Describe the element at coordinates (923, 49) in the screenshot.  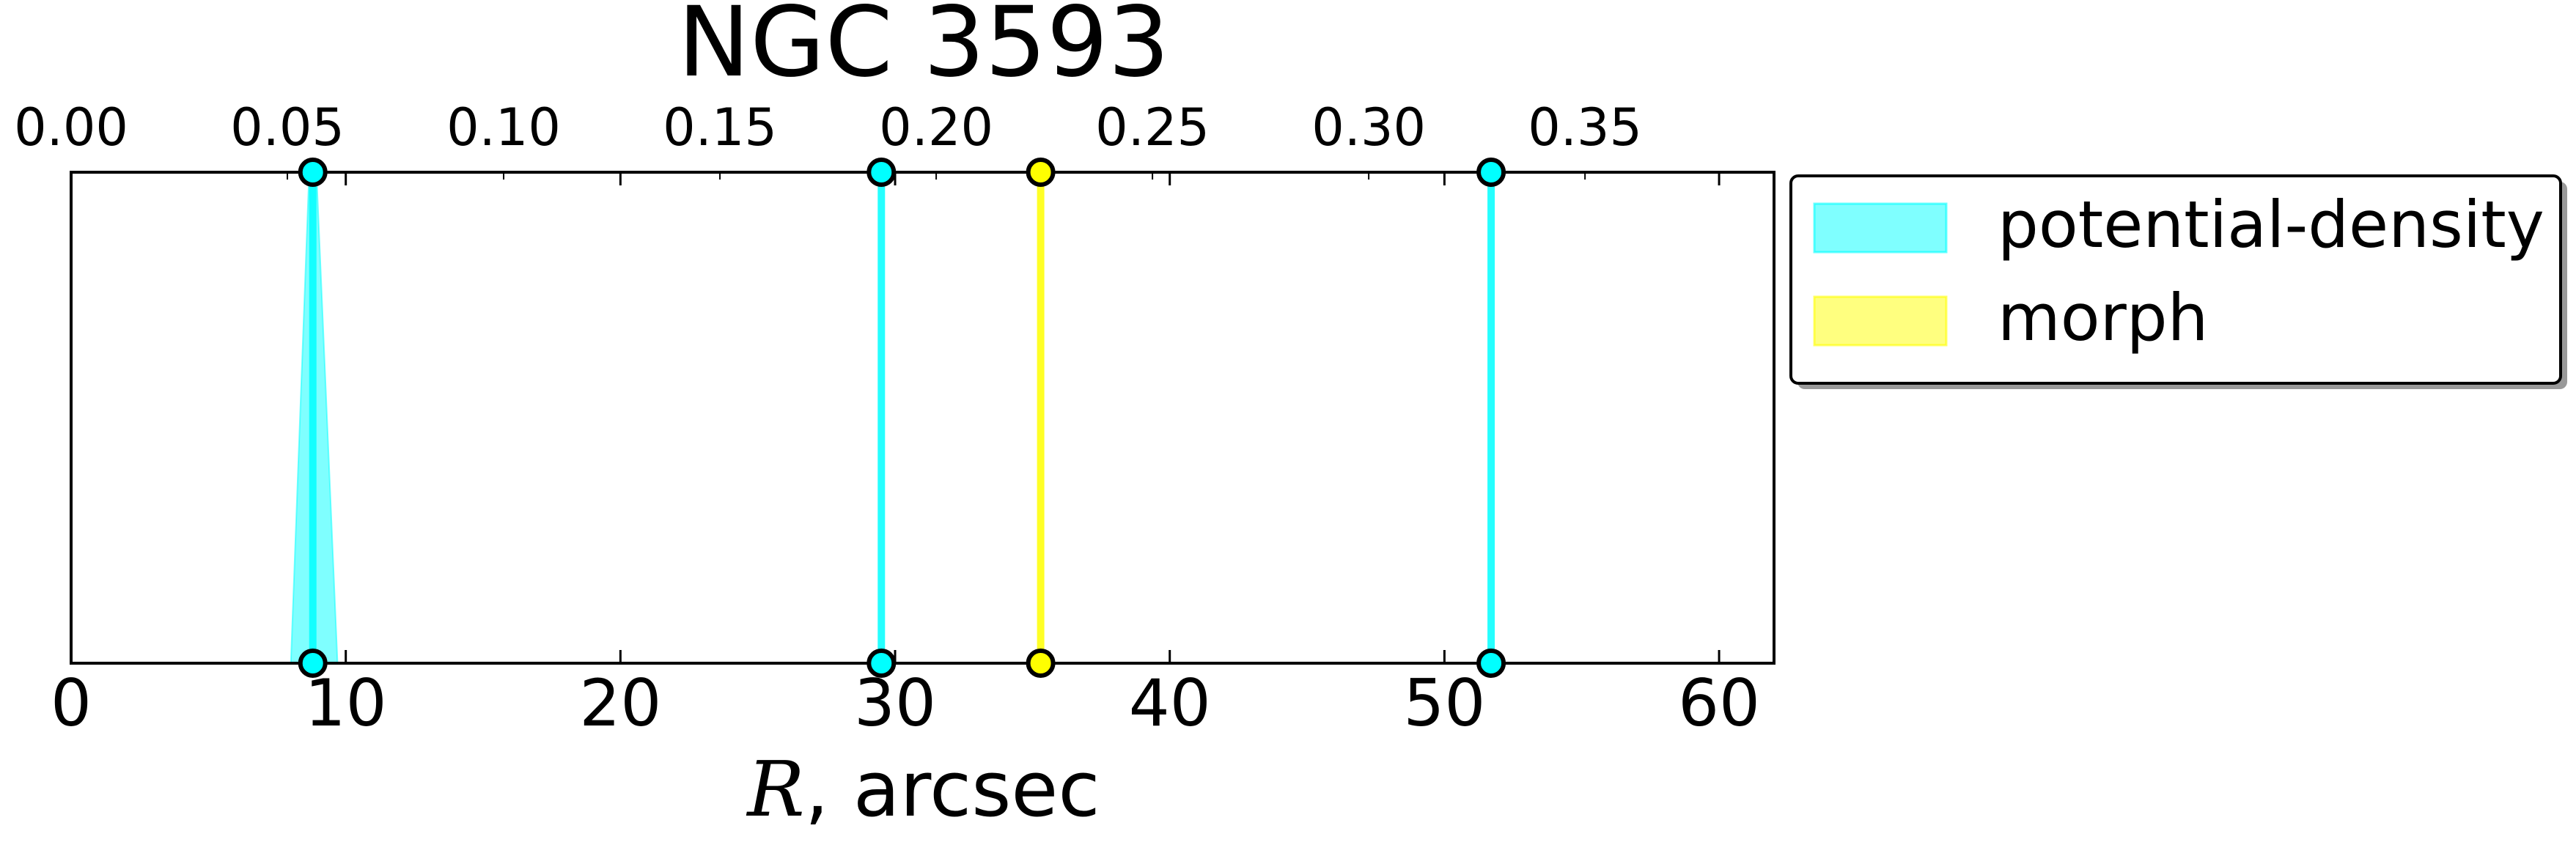
I see `chart-title: NGC 3593` at that location.